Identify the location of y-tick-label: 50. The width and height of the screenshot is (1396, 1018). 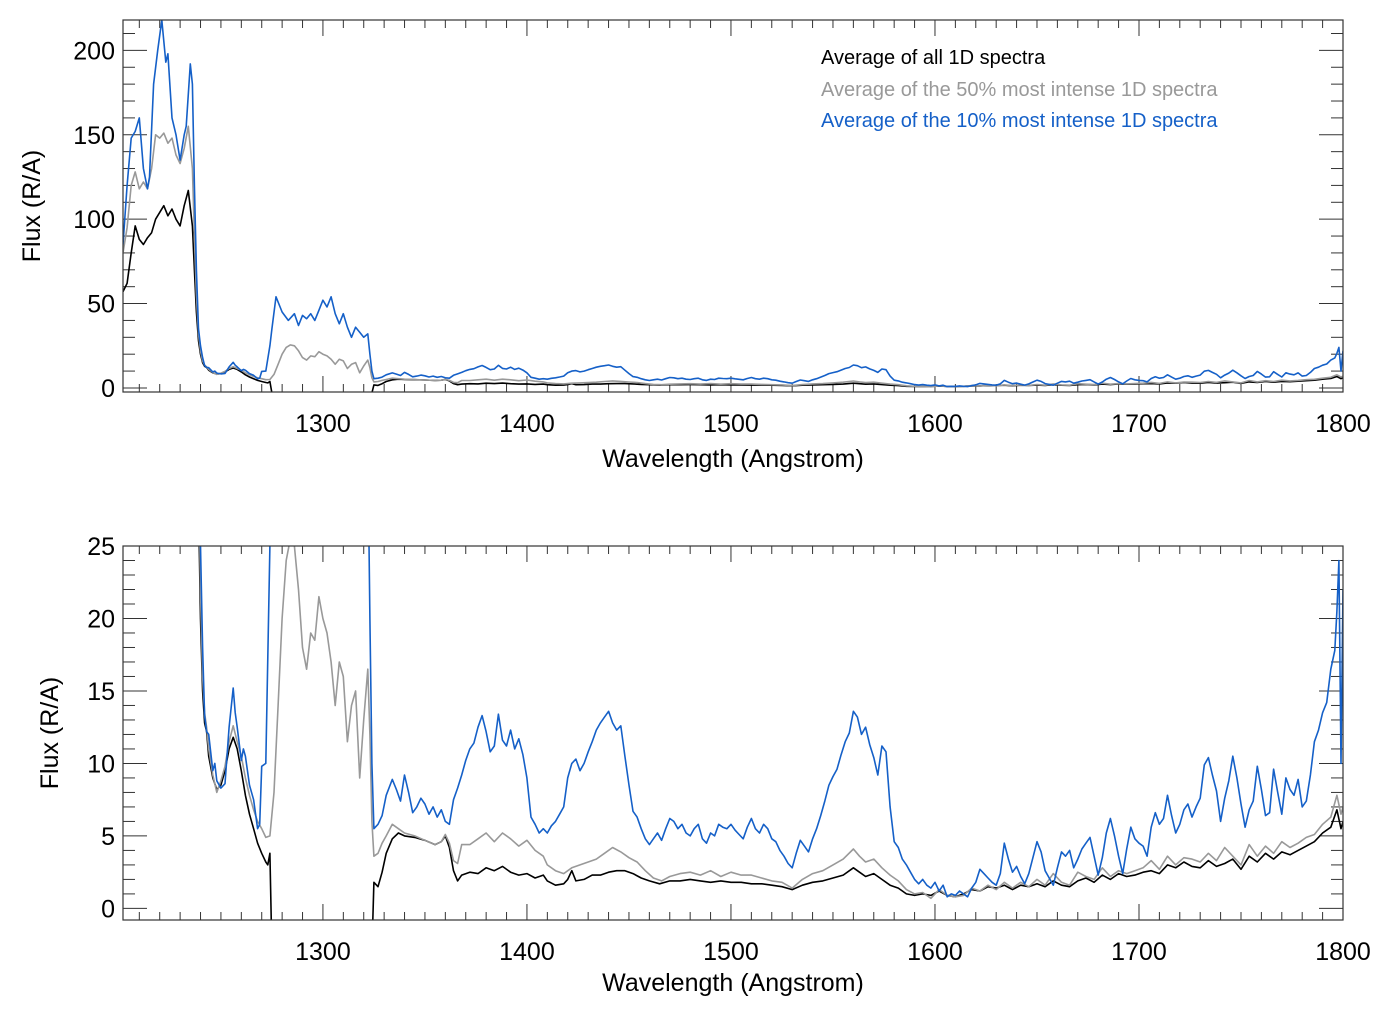
(101, 305).